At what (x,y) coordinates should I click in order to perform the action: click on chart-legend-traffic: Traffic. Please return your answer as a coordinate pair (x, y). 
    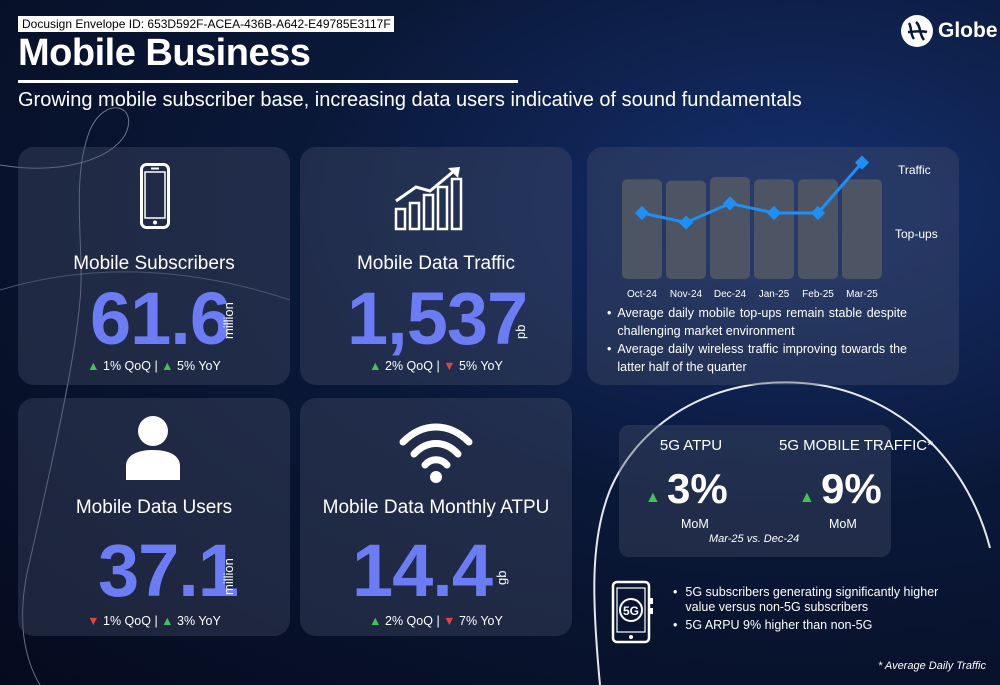
    Looking at the image, I should click on (914, 170).